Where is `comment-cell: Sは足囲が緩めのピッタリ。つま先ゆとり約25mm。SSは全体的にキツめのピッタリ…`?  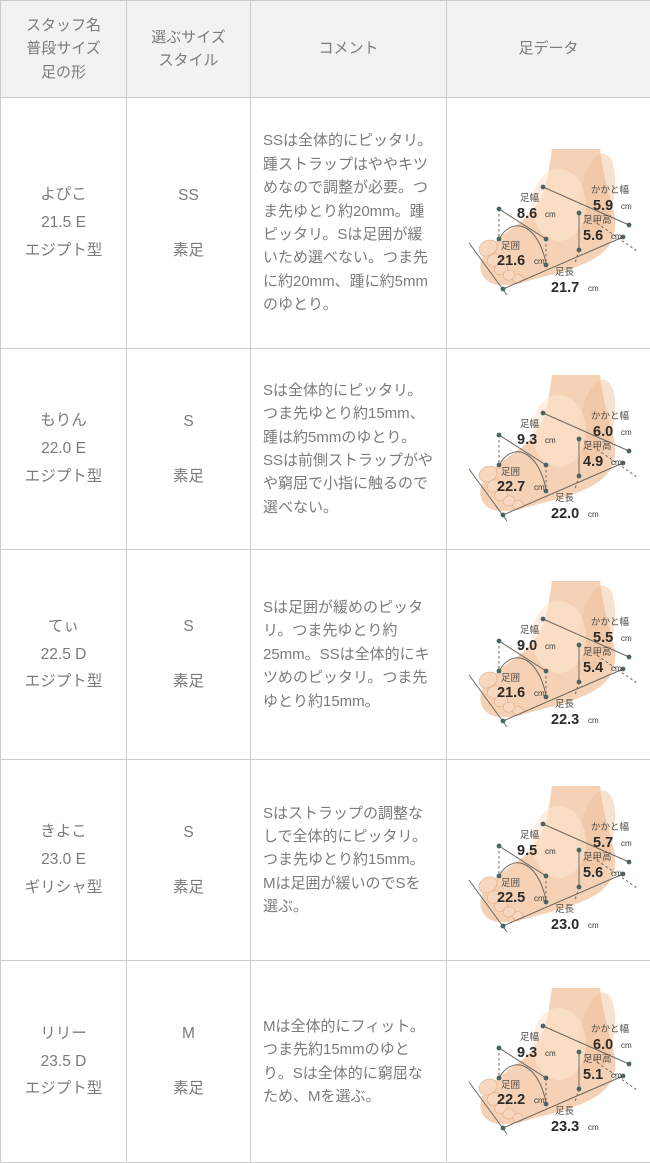
comment-cell: Sは足囲が緩めのピッタリ。つま先ゆとり約25mm。SSは全体的にキツめのピッタリ… is located at coordinates (349, 655).